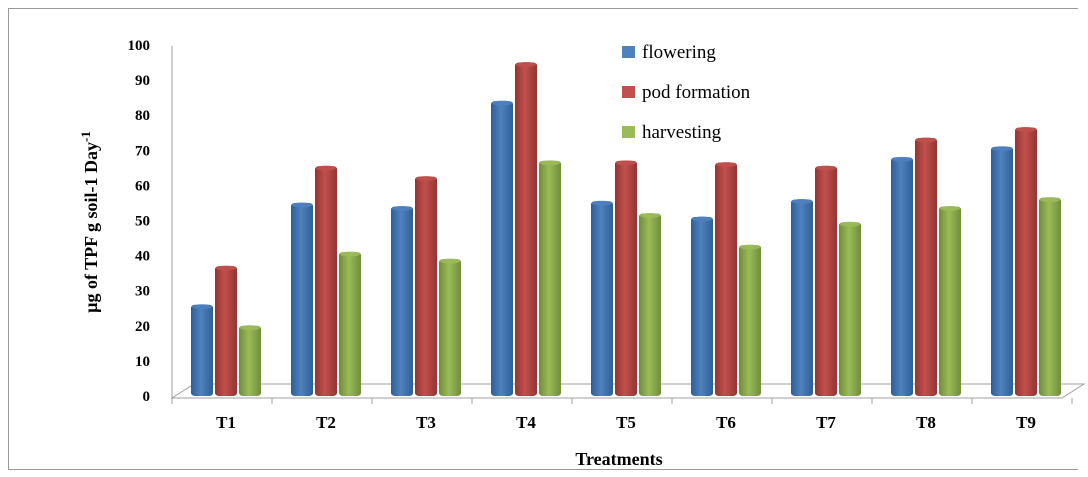  What do you see at coordinates (142, 362) in the screenshot?
I see `y-tick-label: 10` at bounding box center [142, 362].